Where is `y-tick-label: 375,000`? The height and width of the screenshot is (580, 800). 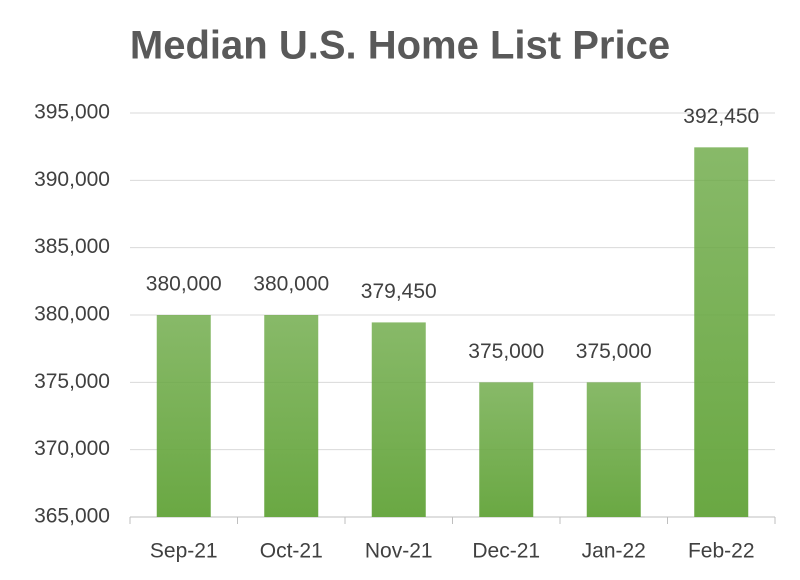 y-tick-label: 375,000 is located at coordinates (72, 381).